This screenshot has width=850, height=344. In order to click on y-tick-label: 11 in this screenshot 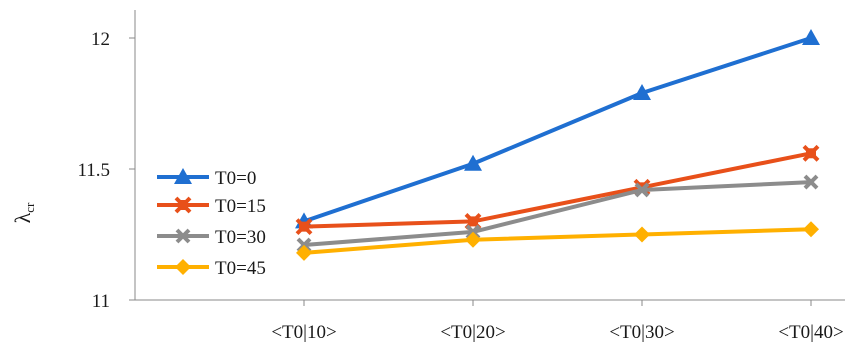, I will do `click(101, 301)`.